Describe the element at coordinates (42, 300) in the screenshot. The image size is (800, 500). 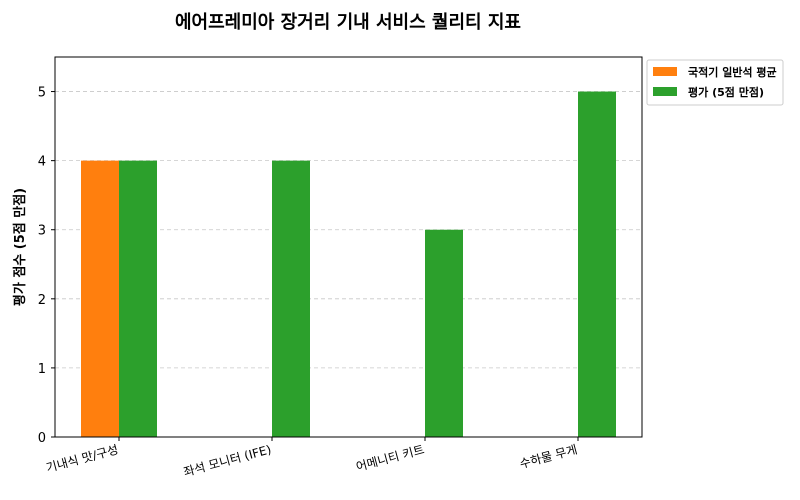
I see `y-tick-label: 2` at that location.